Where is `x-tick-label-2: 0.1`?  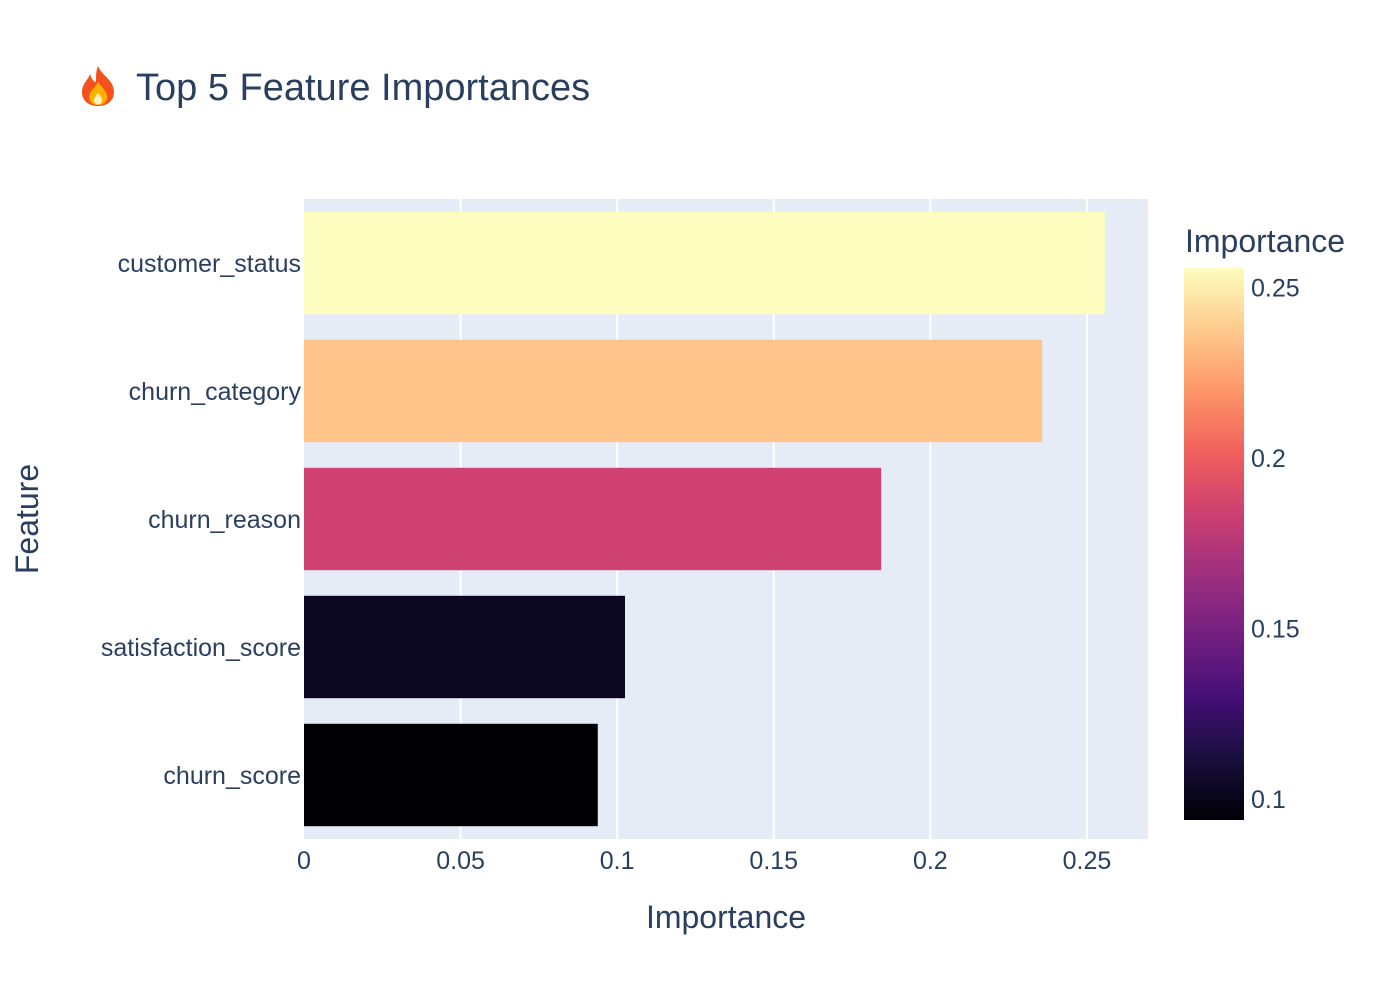
x-tick-label-2: 0.1 is located at coordinates (617, 861).